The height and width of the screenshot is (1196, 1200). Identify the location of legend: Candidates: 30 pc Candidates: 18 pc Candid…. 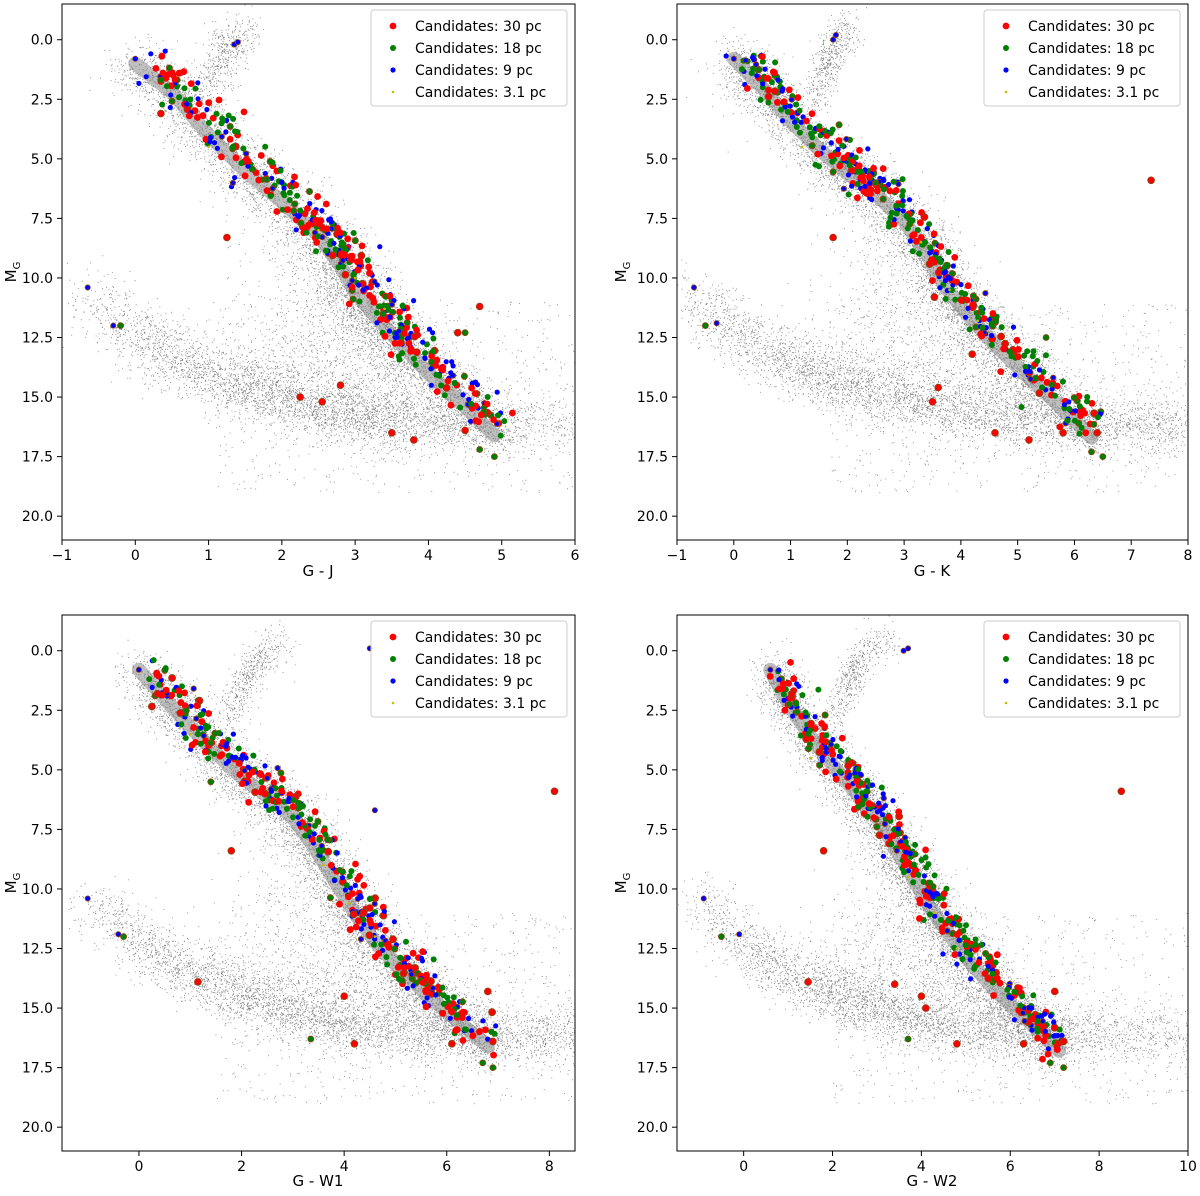
(1082, 58).